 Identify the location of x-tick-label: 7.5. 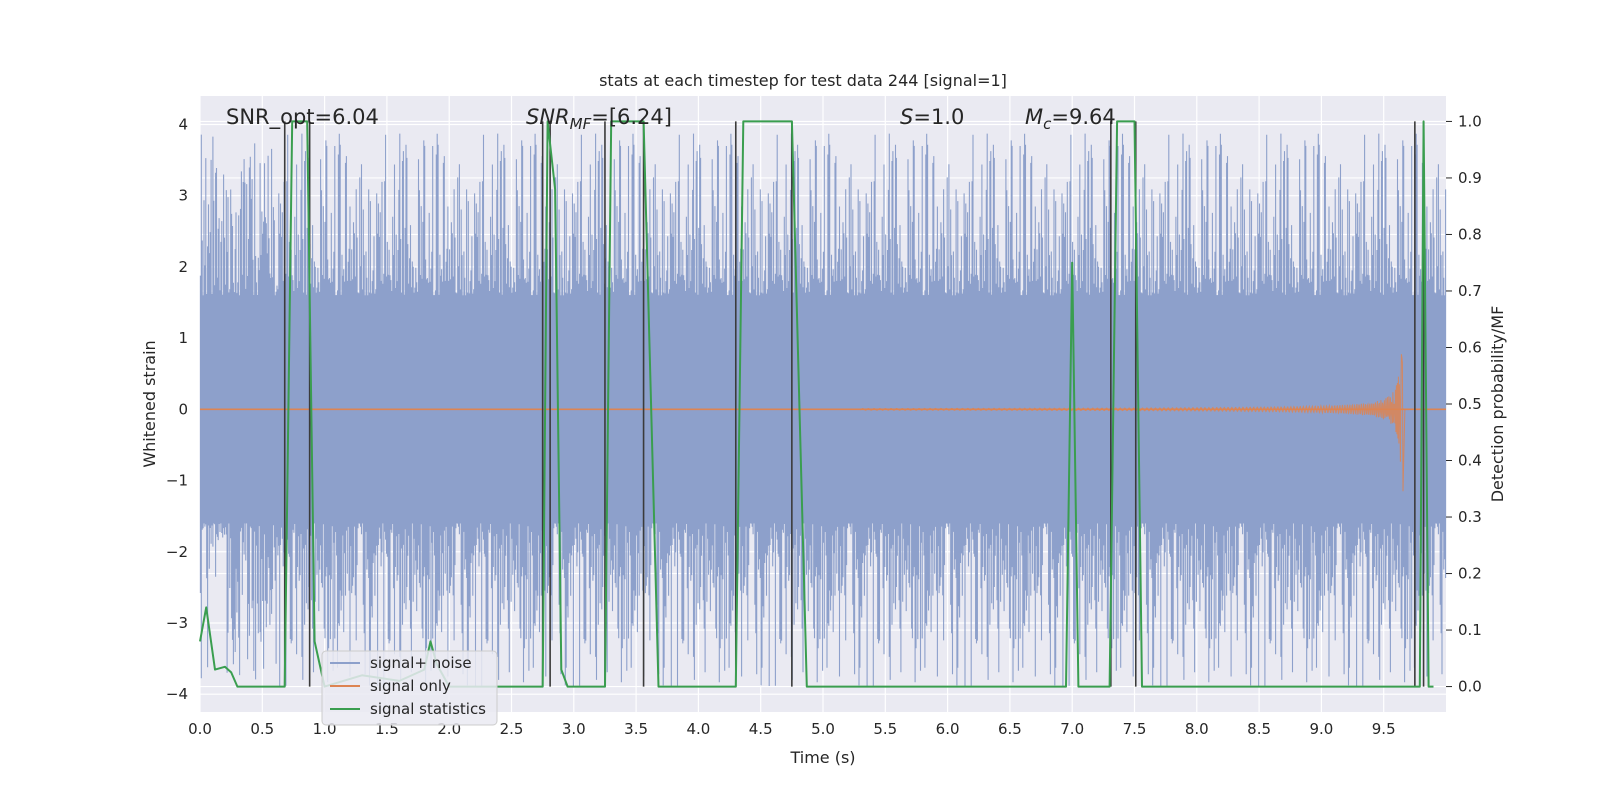
(1135, 729).